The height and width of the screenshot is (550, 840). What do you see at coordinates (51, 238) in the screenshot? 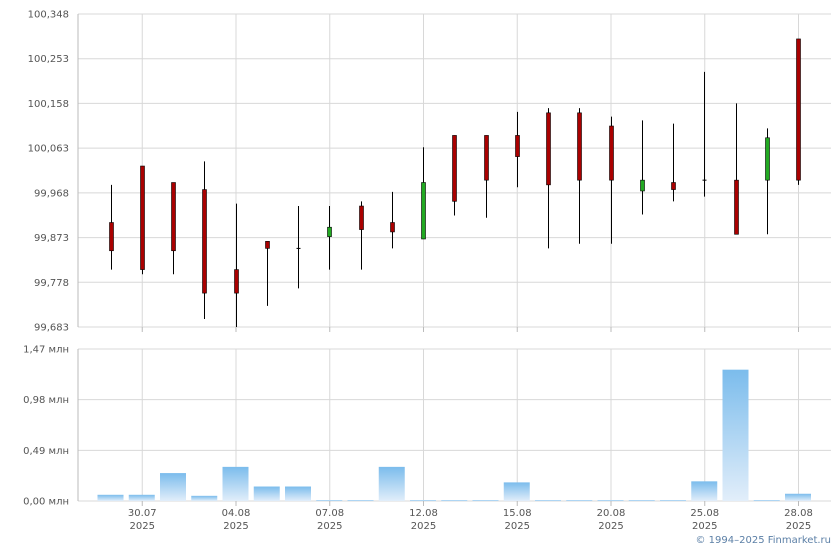
I see `price-tick-label: 99,873` at bounding box center [51, 238].